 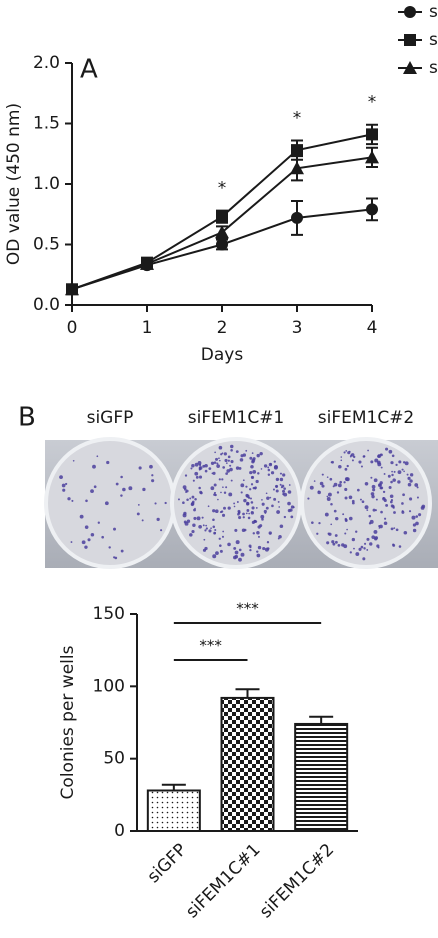 What do you see at coordinates (433, 68) in the screenshot?
I see `legend-label: siFEM1C#2` at bounding box center [433, 68].